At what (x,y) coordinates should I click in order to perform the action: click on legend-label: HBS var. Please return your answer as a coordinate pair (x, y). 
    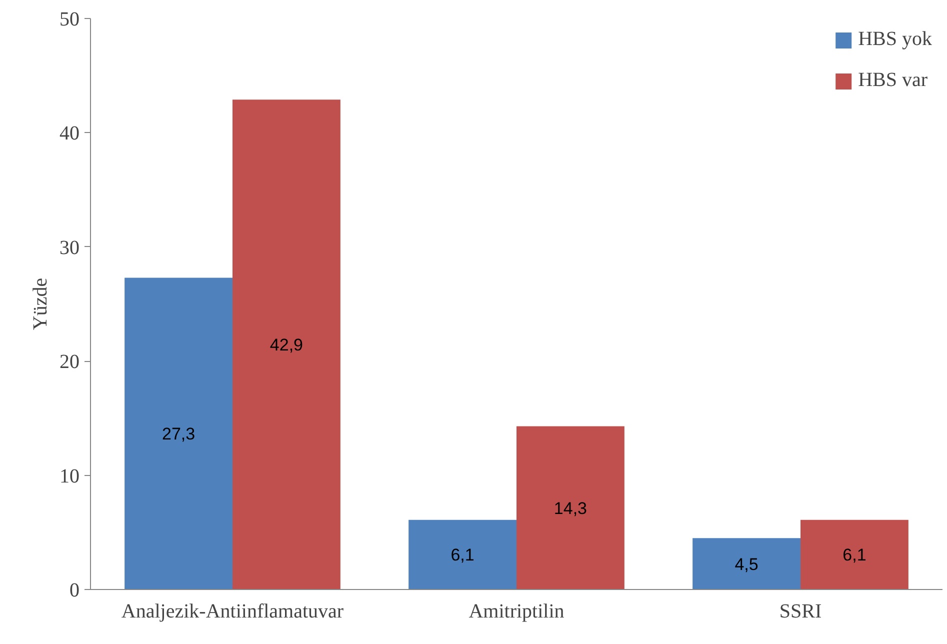
    Looking at the image, I should click on (893, 80).